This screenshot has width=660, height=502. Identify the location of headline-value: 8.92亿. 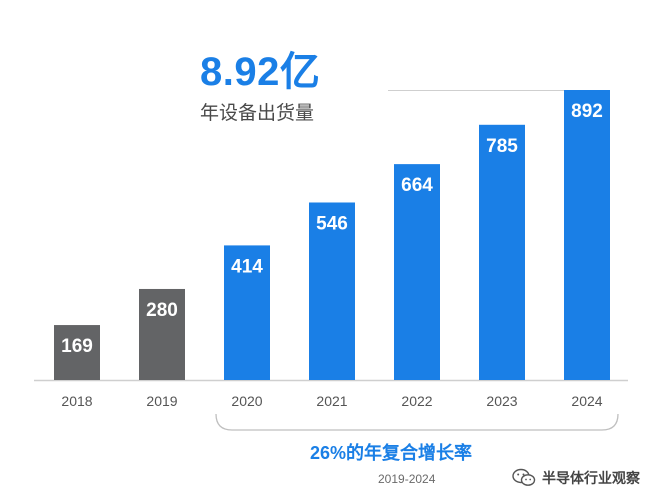
(260, 72).